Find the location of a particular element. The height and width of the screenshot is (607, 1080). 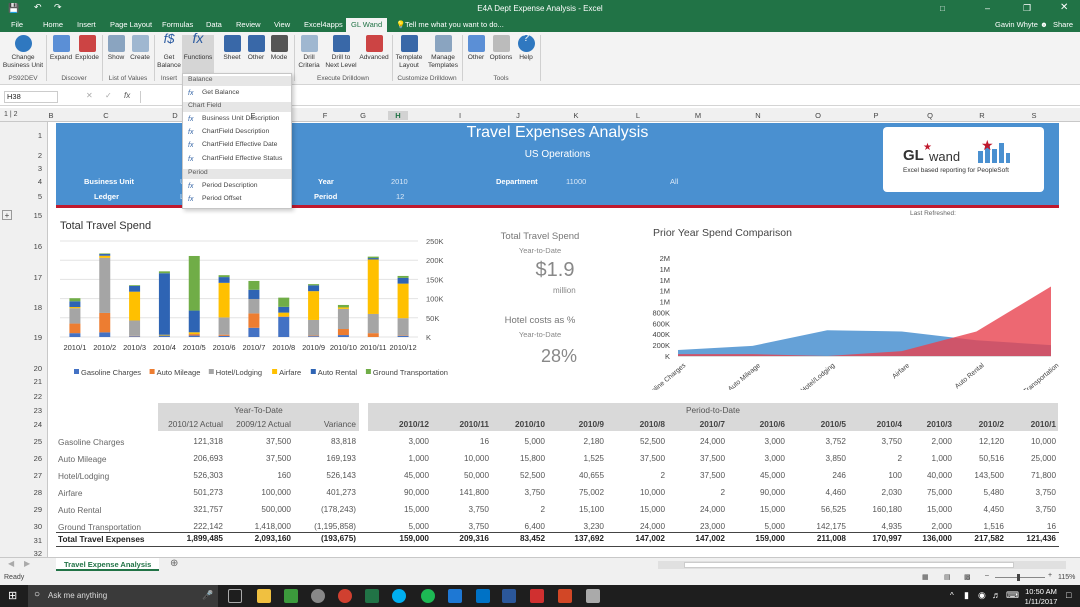

menu-item-chartfield-description: fx ChartField Description is located at coordinates (229, 132).